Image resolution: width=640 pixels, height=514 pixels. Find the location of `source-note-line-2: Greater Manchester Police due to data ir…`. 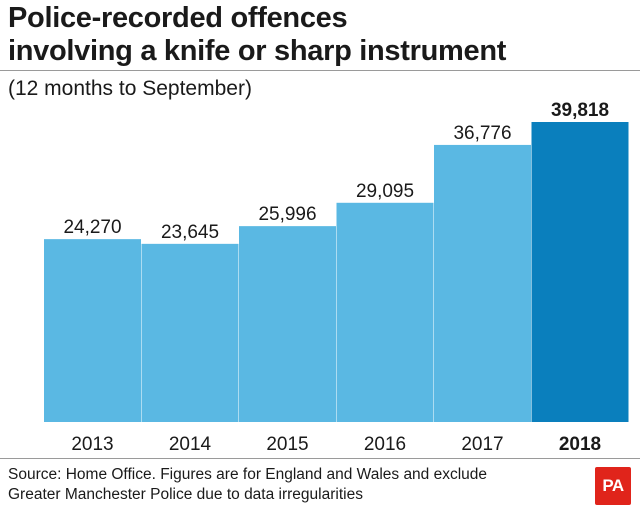

source-note-line-2: Greater Manchester Police due to data ir… is located at coordinates (185, 494).